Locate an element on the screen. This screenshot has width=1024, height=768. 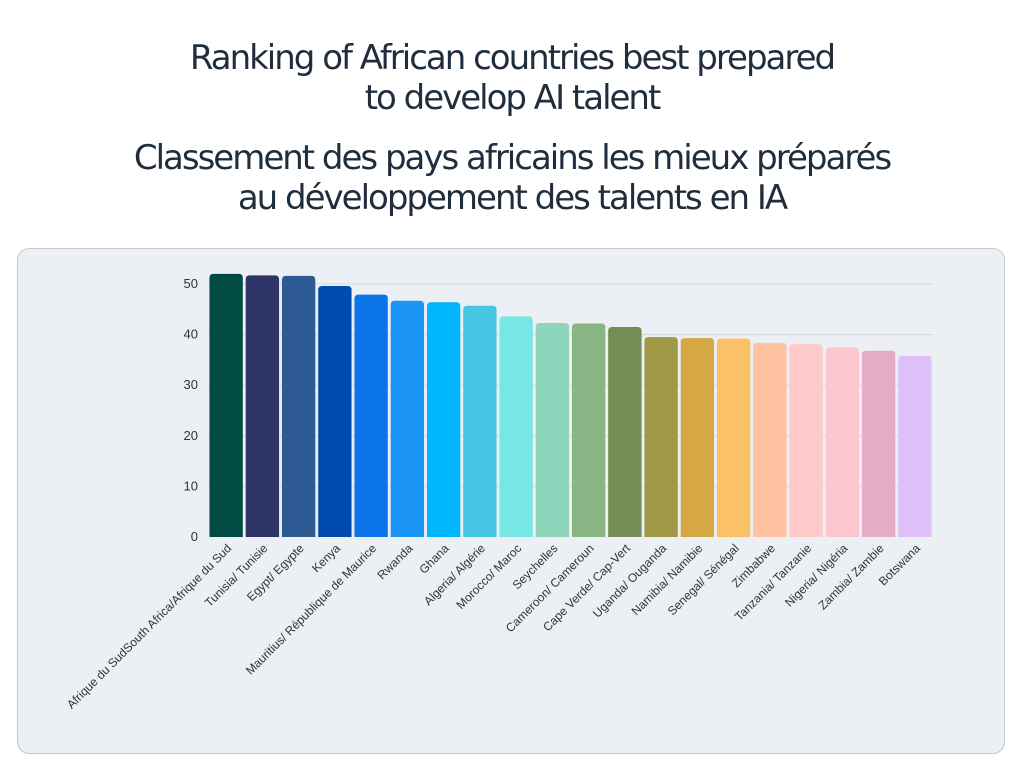
x-category-label: Mauritius/ République de Maurice is located at coordinates (311, 609).